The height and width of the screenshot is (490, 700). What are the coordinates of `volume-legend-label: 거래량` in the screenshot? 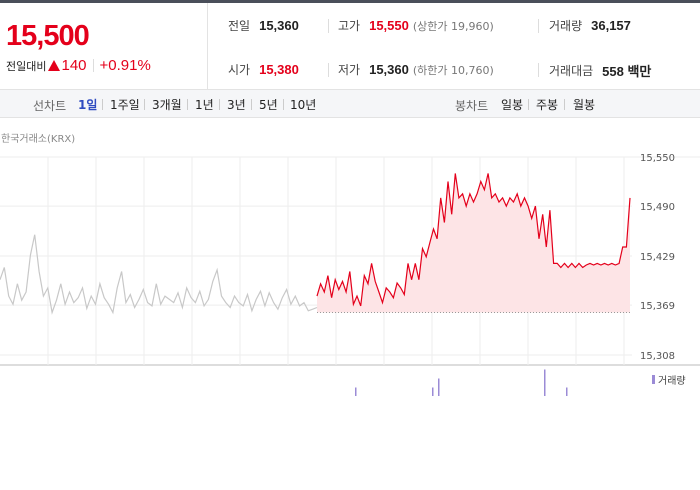 It's located at (672, 381).